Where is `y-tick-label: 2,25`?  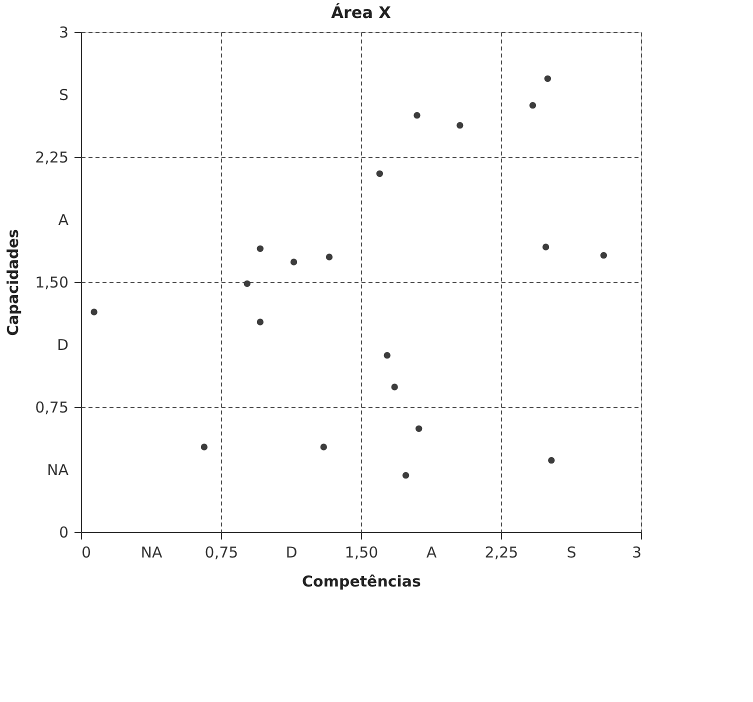 y-tick-label: 2,25 is located at coordinates (51, 157).